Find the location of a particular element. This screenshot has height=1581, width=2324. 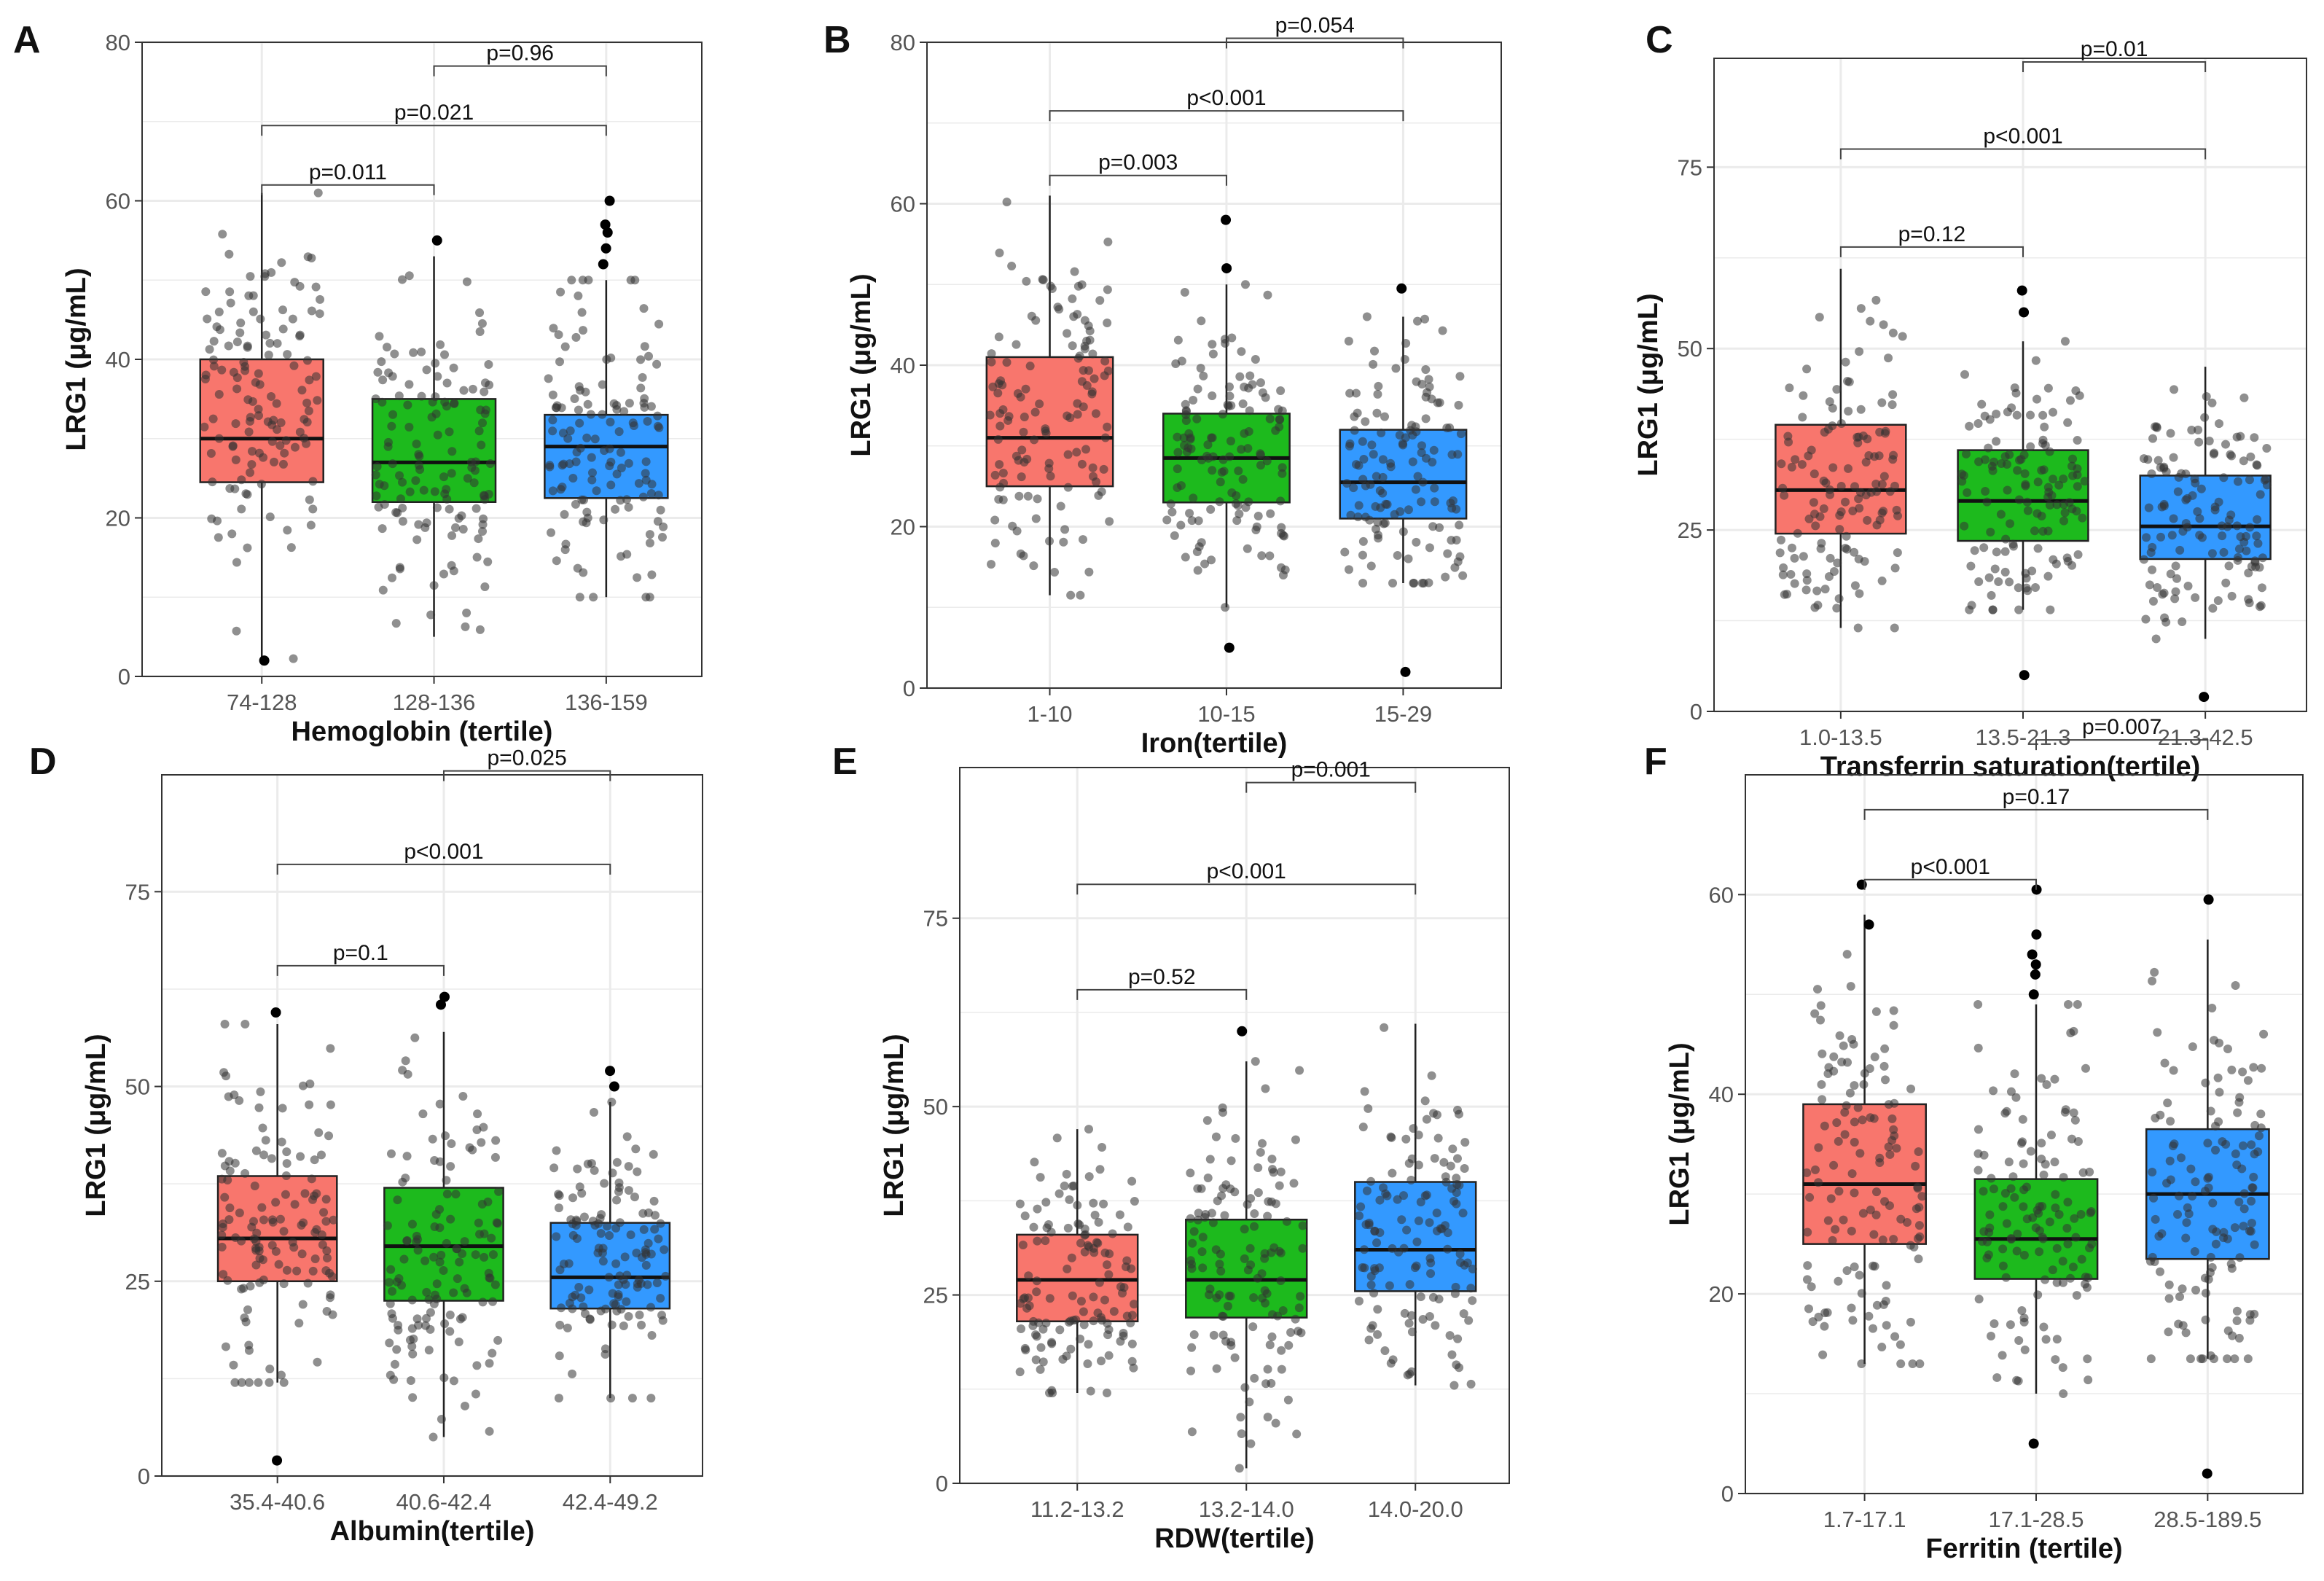

x-tick-label: 13.2-14.0 is located at coordinates (1246, 1509).